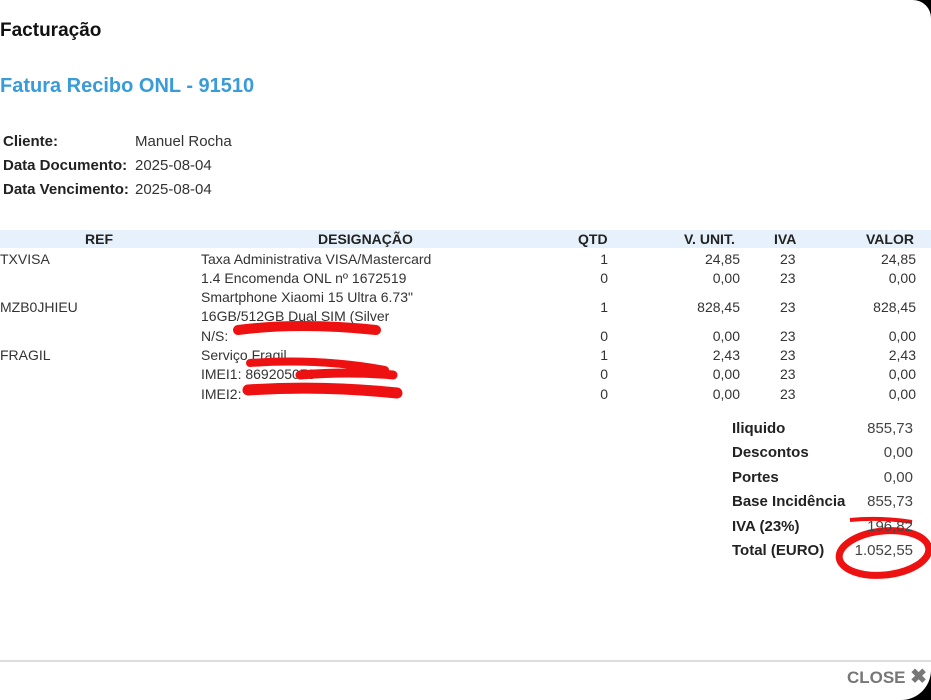  I want to click on cell-valor: 2,43, so click(902, 355).